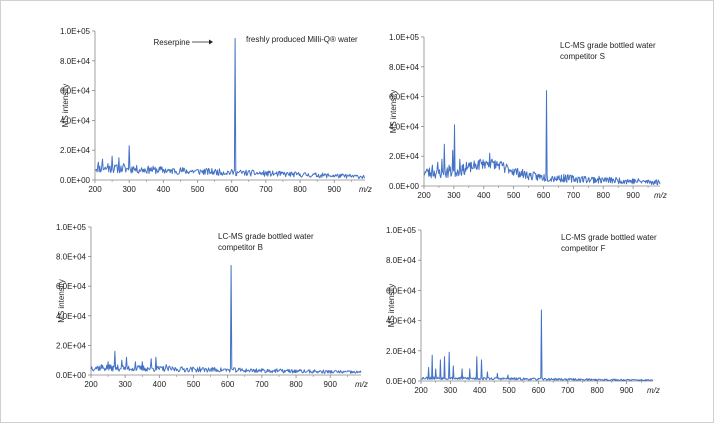 The image size is (714, 423). I want to click on peak-arrow-head, so click(211, 42).